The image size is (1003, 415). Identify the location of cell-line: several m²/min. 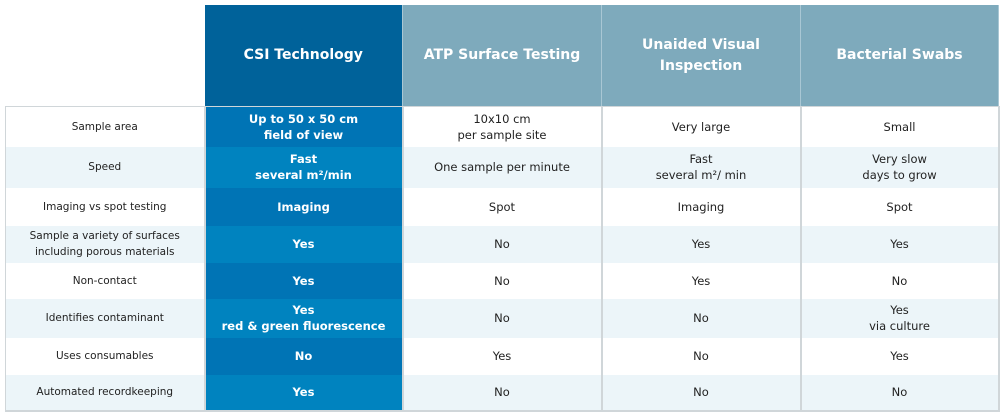
(303, 175).